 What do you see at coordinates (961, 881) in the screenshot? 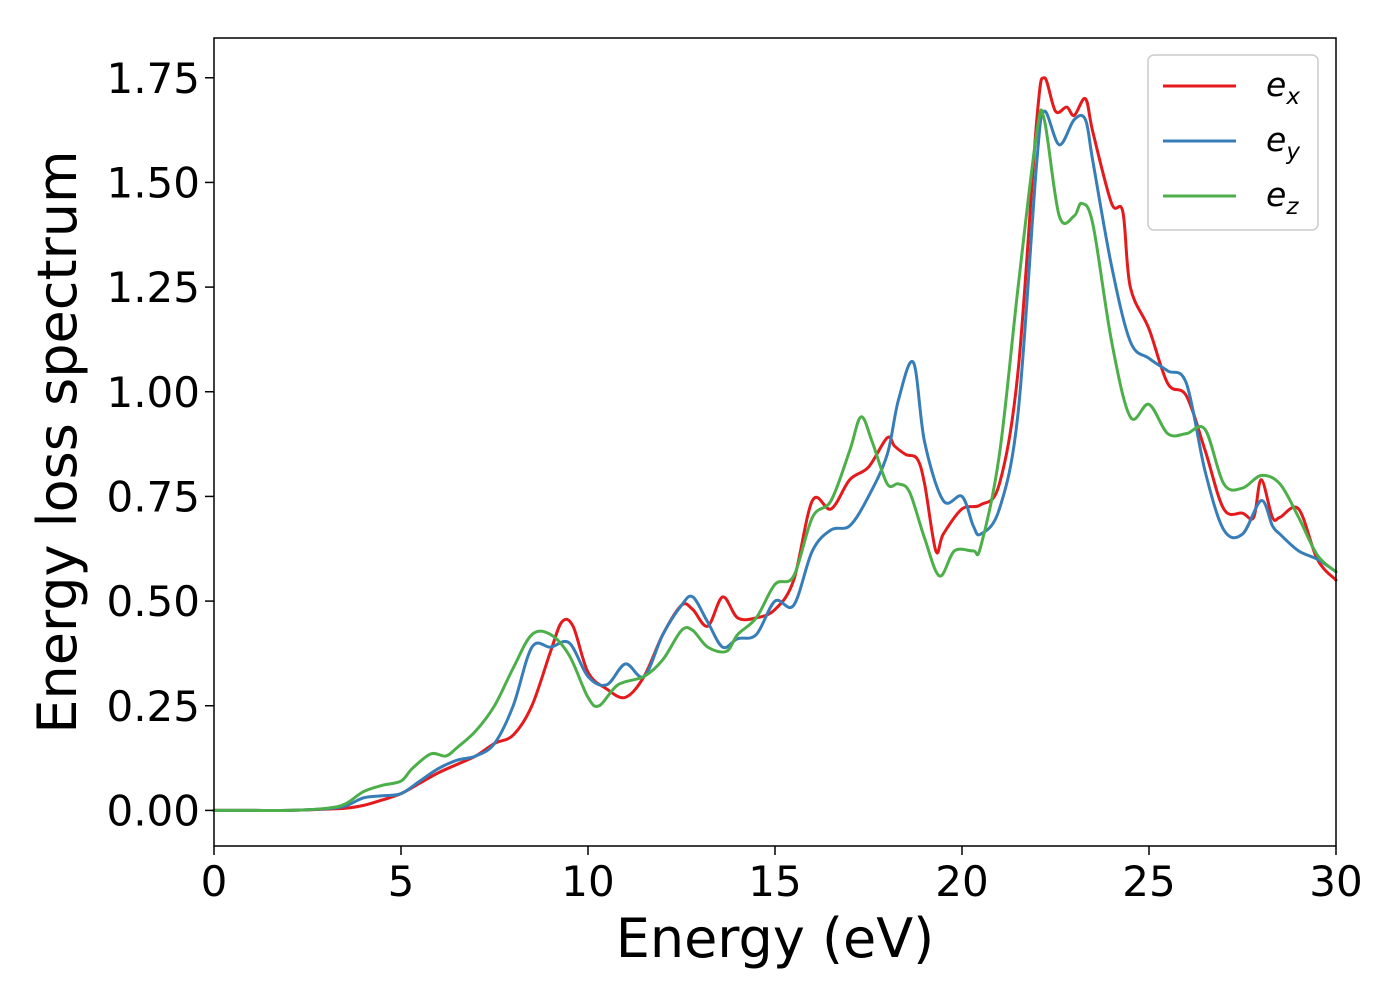
I see `x-tick-label: 20` at bounding box center [961, 881].